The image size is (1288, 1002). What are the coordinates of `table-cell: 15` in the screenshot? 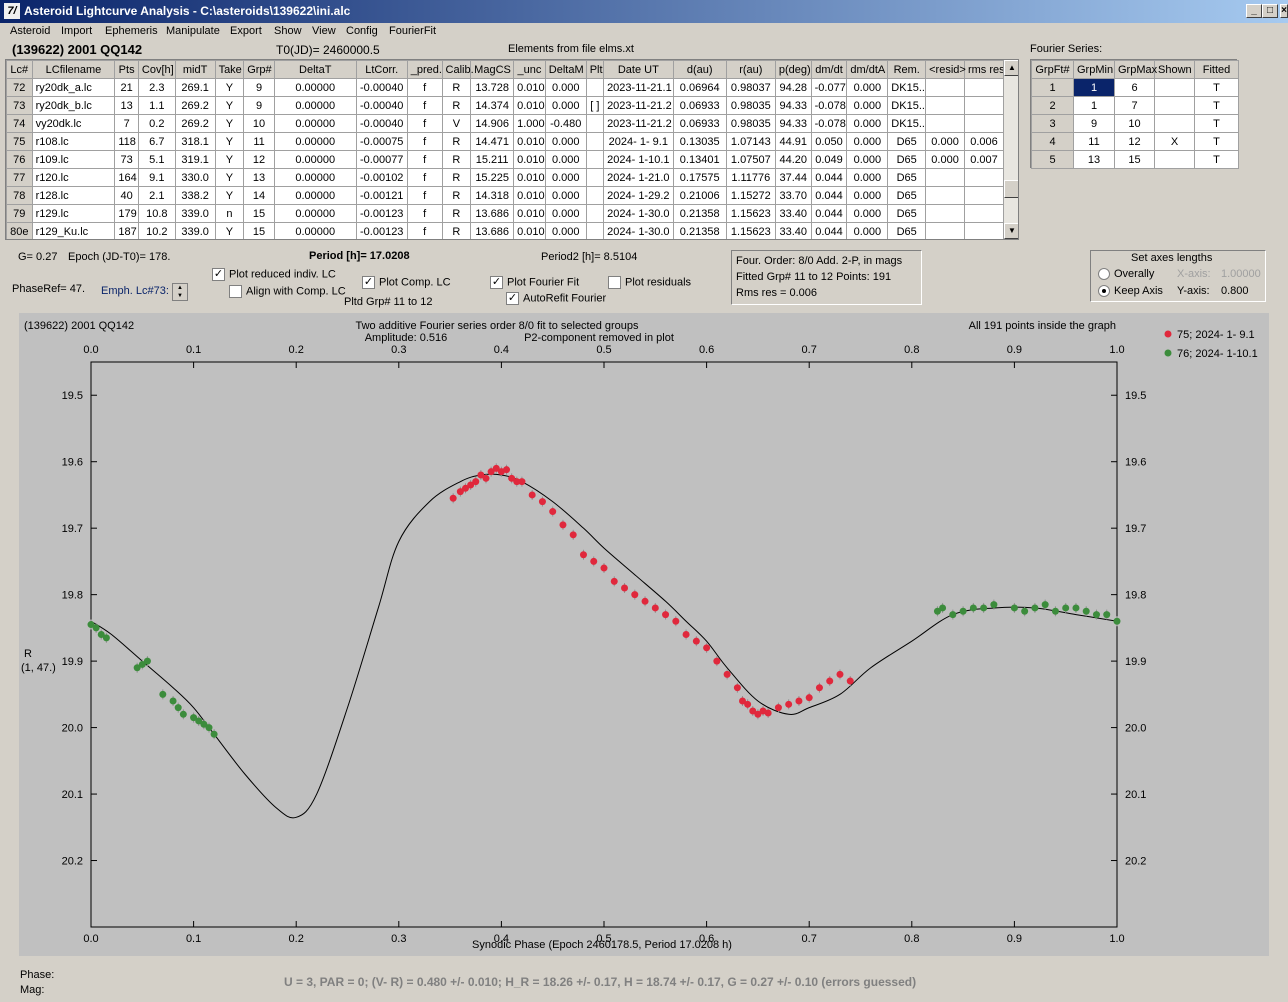 It's located at (1134, 159).